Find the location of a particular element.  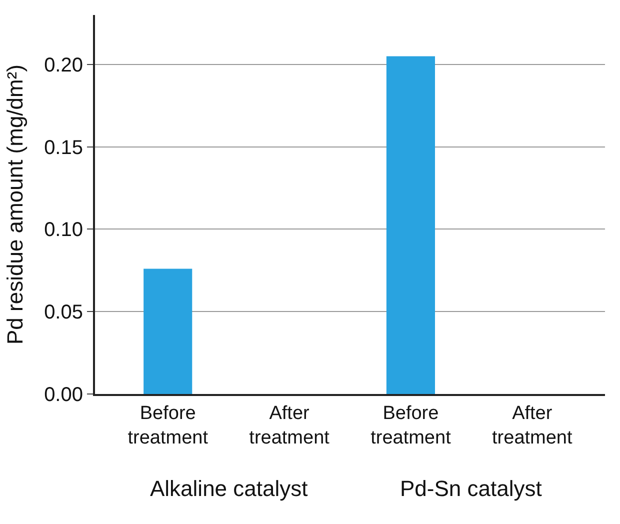

y-tick-label: 0.00 is located at coordinates (63, 395).